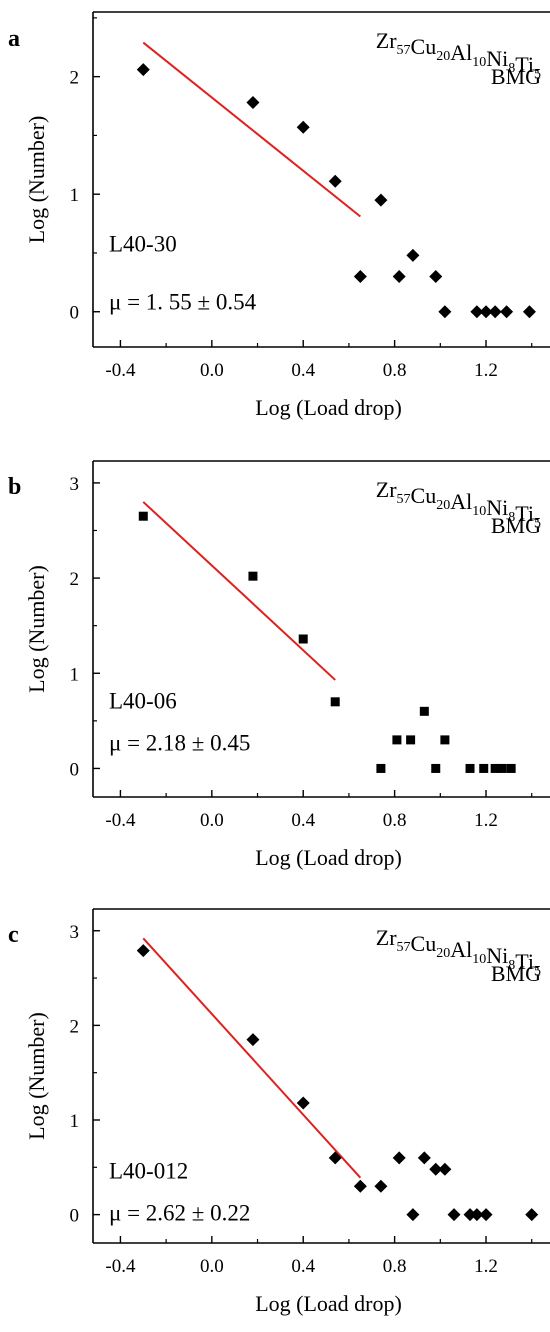 Image resolution: width=550 pixels, height=1332 pixels. I want to click on element-subscript: 10, so click(479, 511).